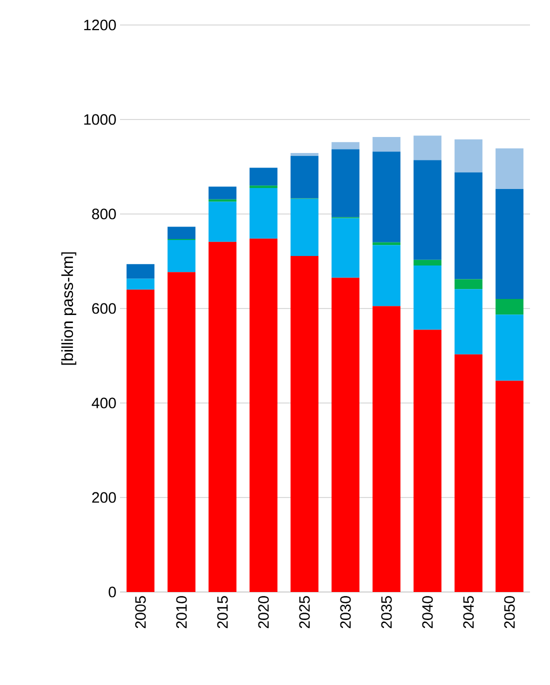 The image size is (550, 685). Describe the element at coordinates (104, 308) in the screenshot. I see `y-tick-label: 600` at that location.